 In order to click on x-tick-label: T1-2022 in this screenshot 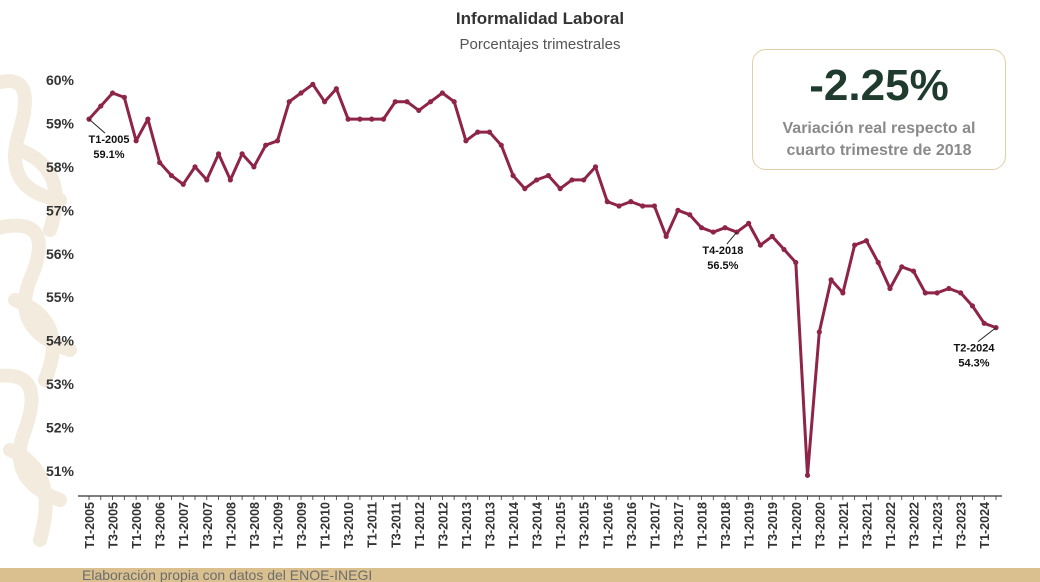, I will do `click(891, 525)`.